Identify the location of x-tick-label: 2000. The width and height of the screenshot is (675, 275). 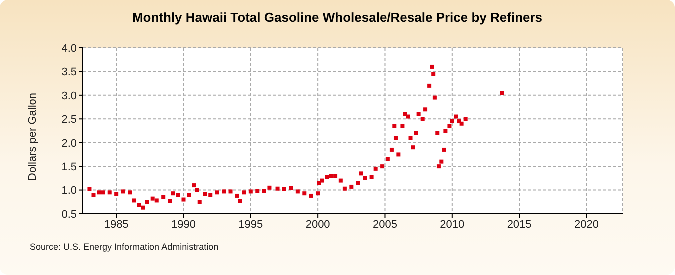
(318, 224).